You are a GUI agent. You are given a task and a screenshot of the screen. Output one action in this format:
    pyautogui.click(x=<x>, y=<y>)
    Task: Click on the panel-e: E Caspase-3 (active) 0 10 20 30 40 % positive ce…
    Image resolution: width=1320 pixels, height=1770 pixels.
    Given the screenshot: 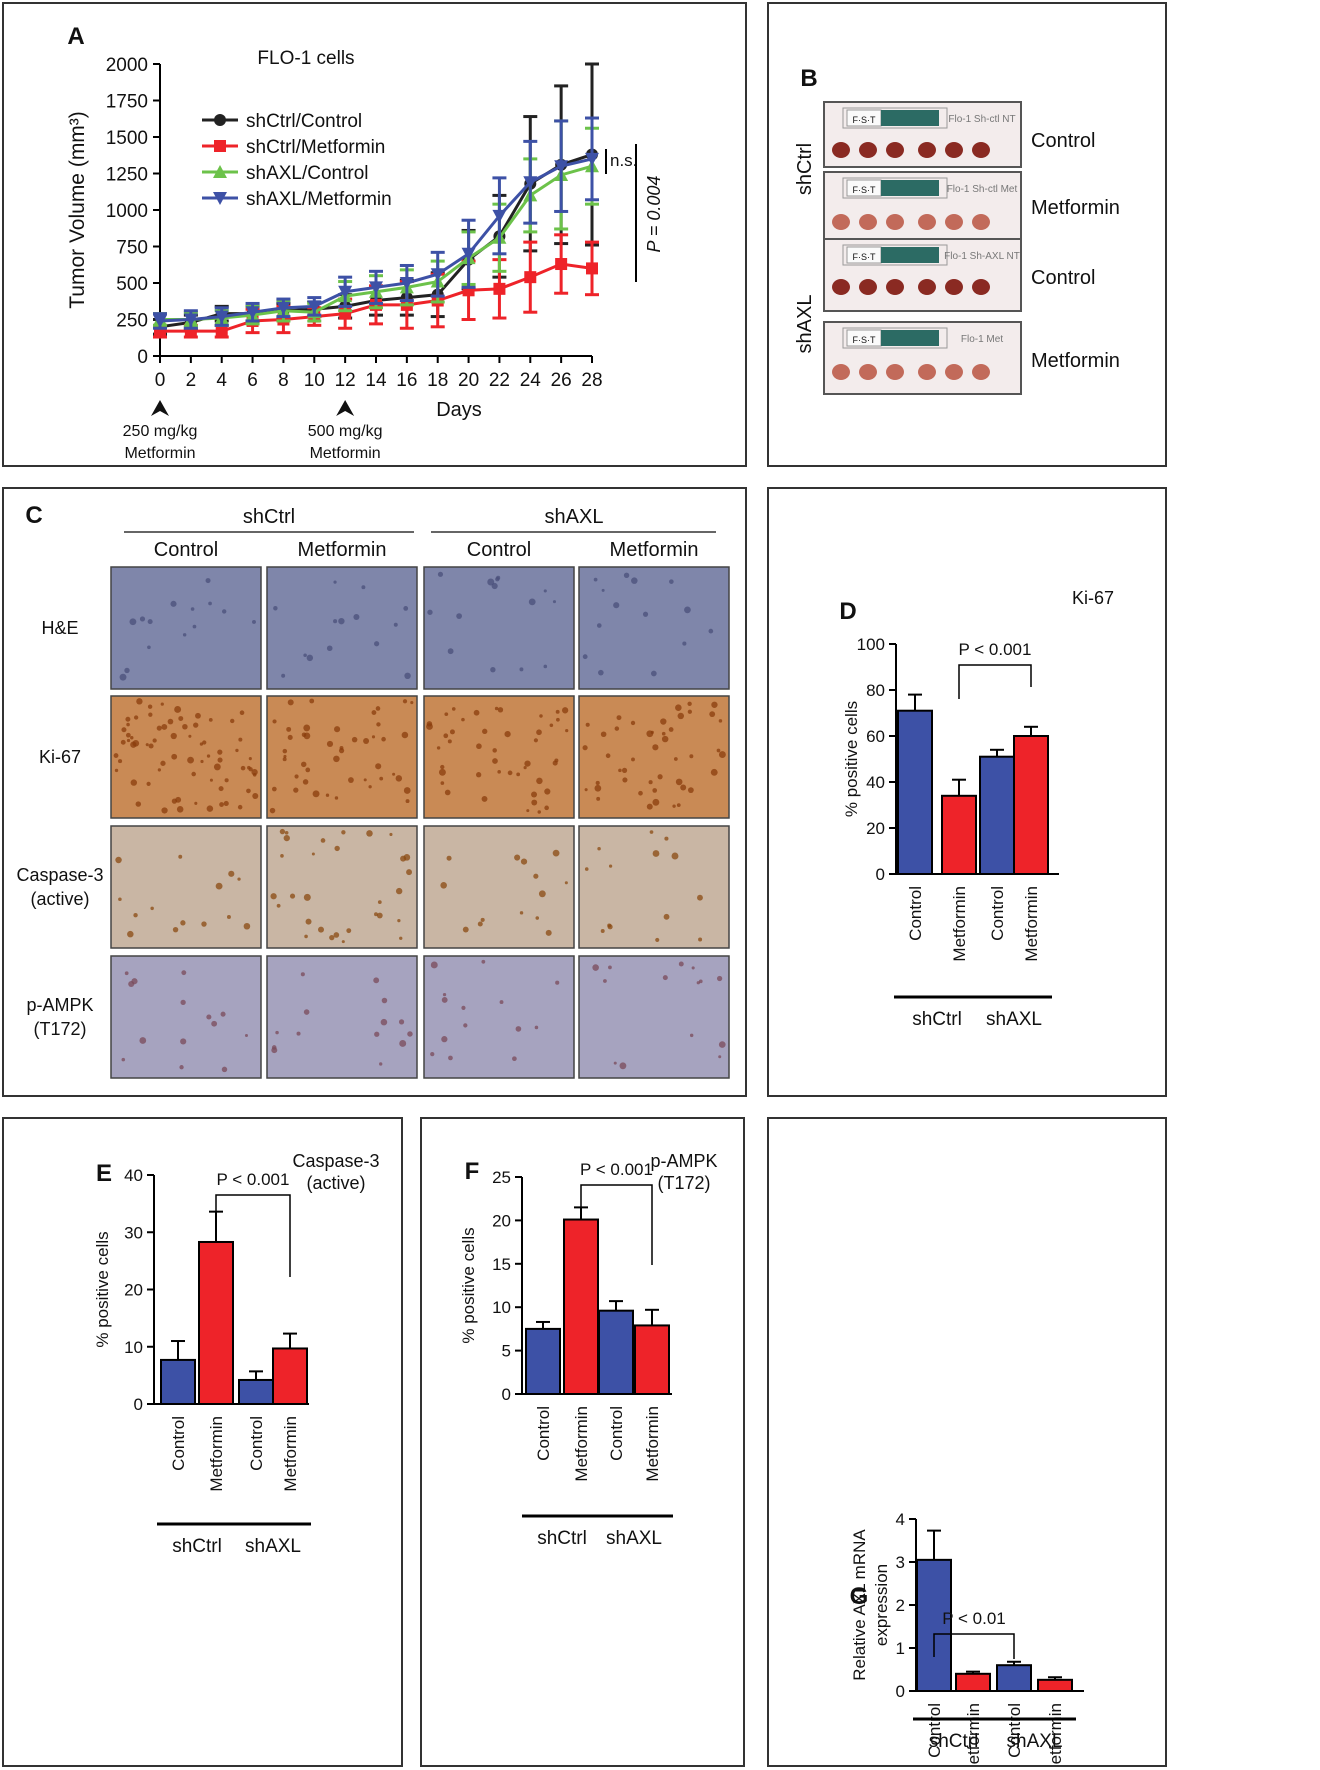 What is the action you would take?
    pyautogui.click(x=202, y=1442)
    